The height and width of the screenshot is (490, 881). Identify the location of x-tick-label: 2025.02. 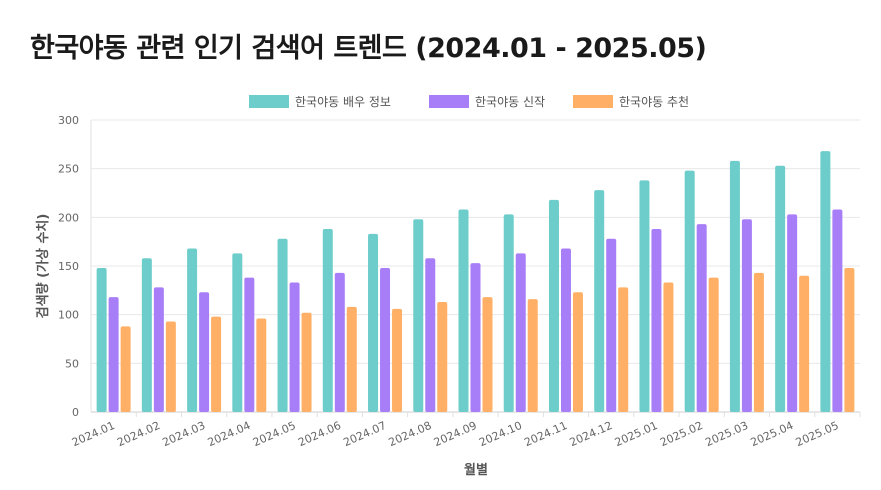
(681, 434).